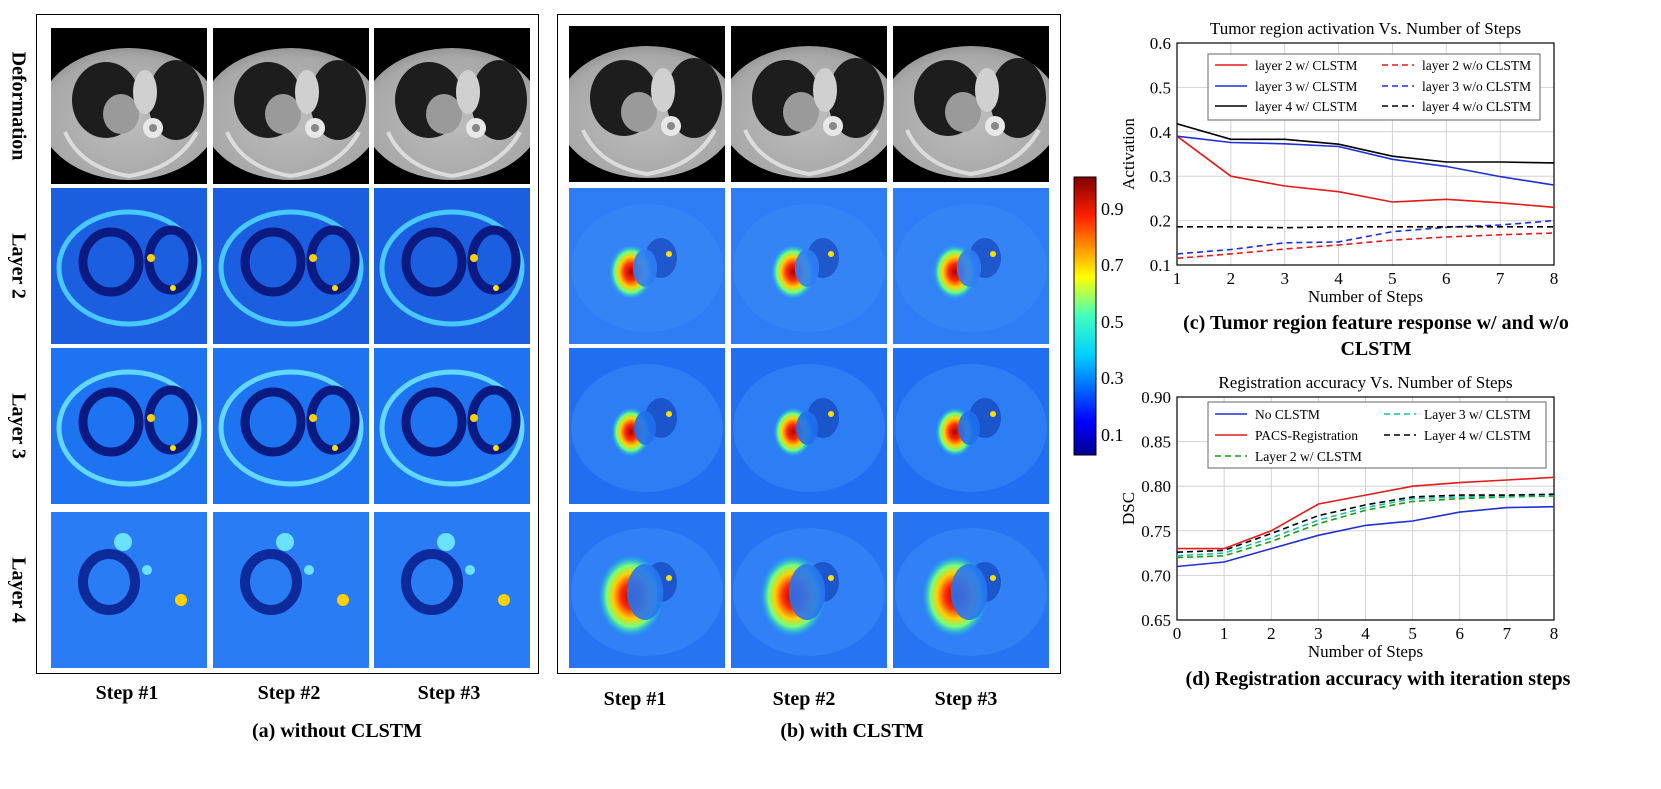  What do you see at coordinates (1365, 227) in the screenshot?
I see `chart-c-series-5-line` at bounding box center [1365, 227].